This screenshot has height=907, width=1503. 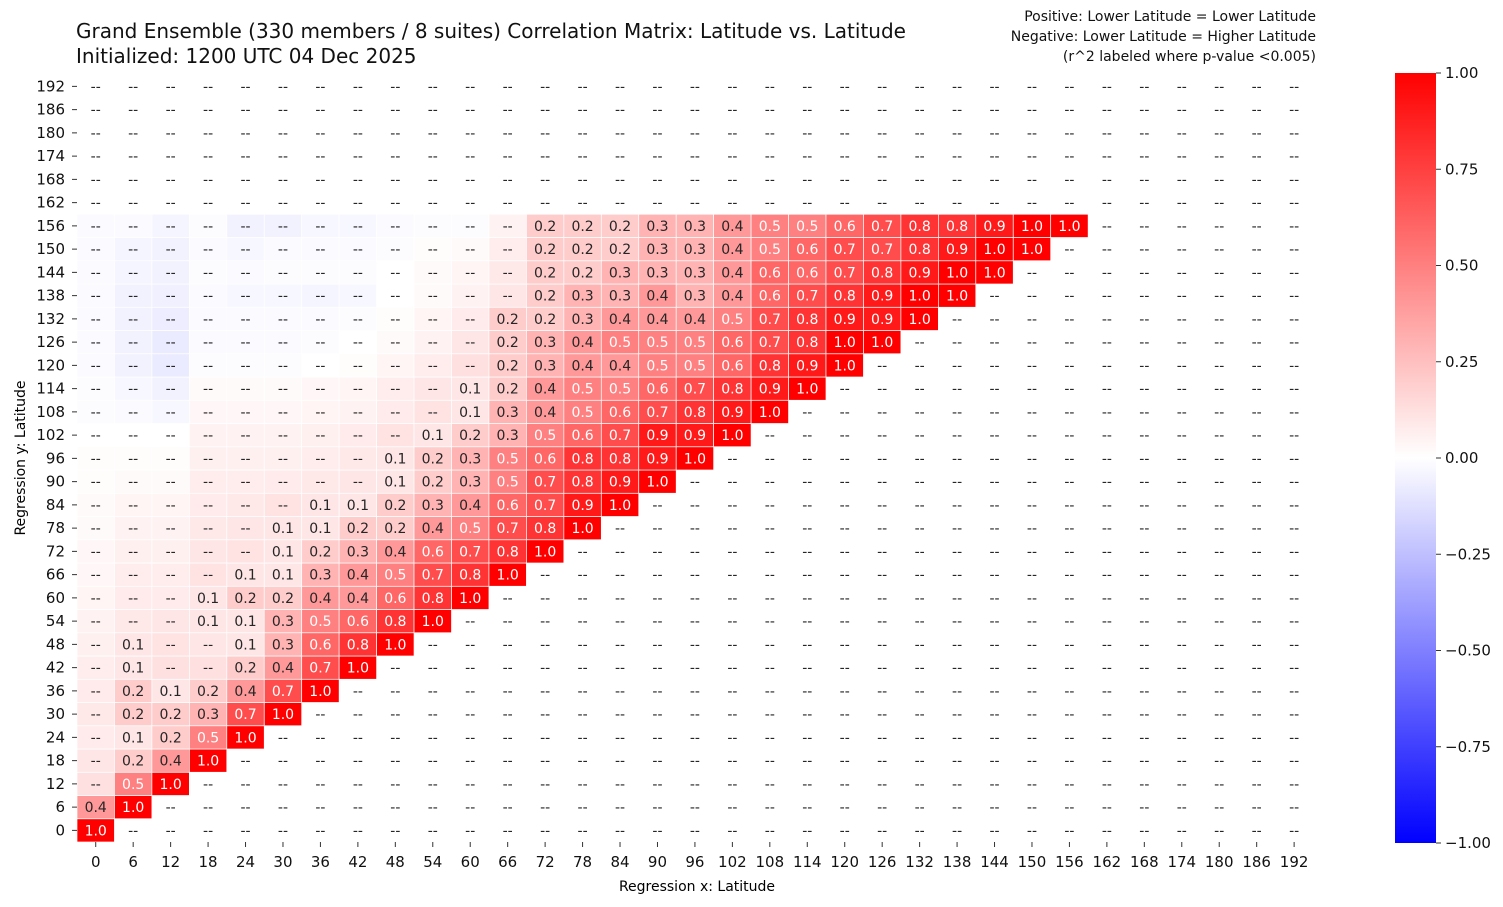 What do you see at coordinates (1468, 747) in the screenshot?
I see `colorbar-tick-label: −0.75` at bounding box center [1468, 747].